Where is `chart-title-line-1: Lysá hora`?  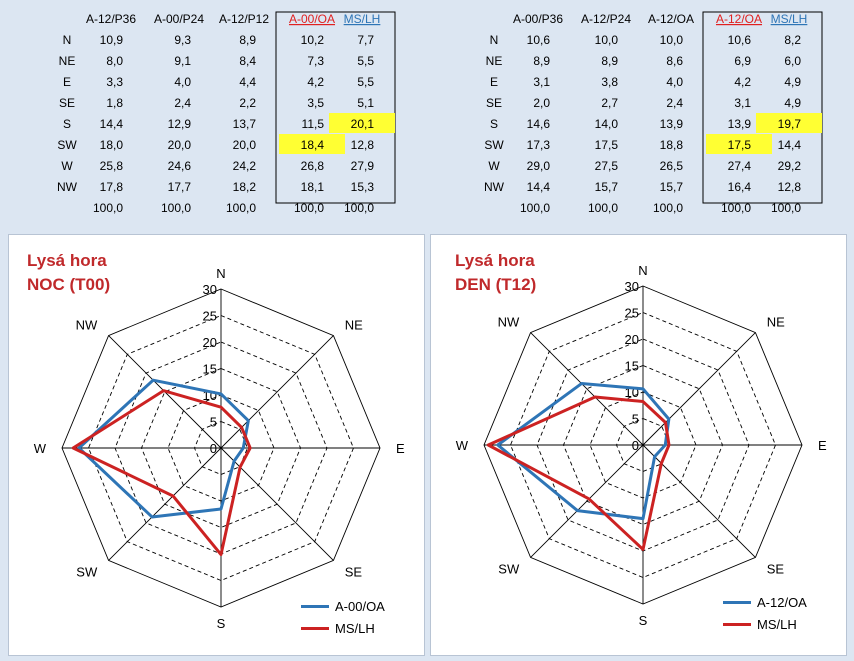
chart-title-line-1: Lysá hora is located at coordinates (67, 260).